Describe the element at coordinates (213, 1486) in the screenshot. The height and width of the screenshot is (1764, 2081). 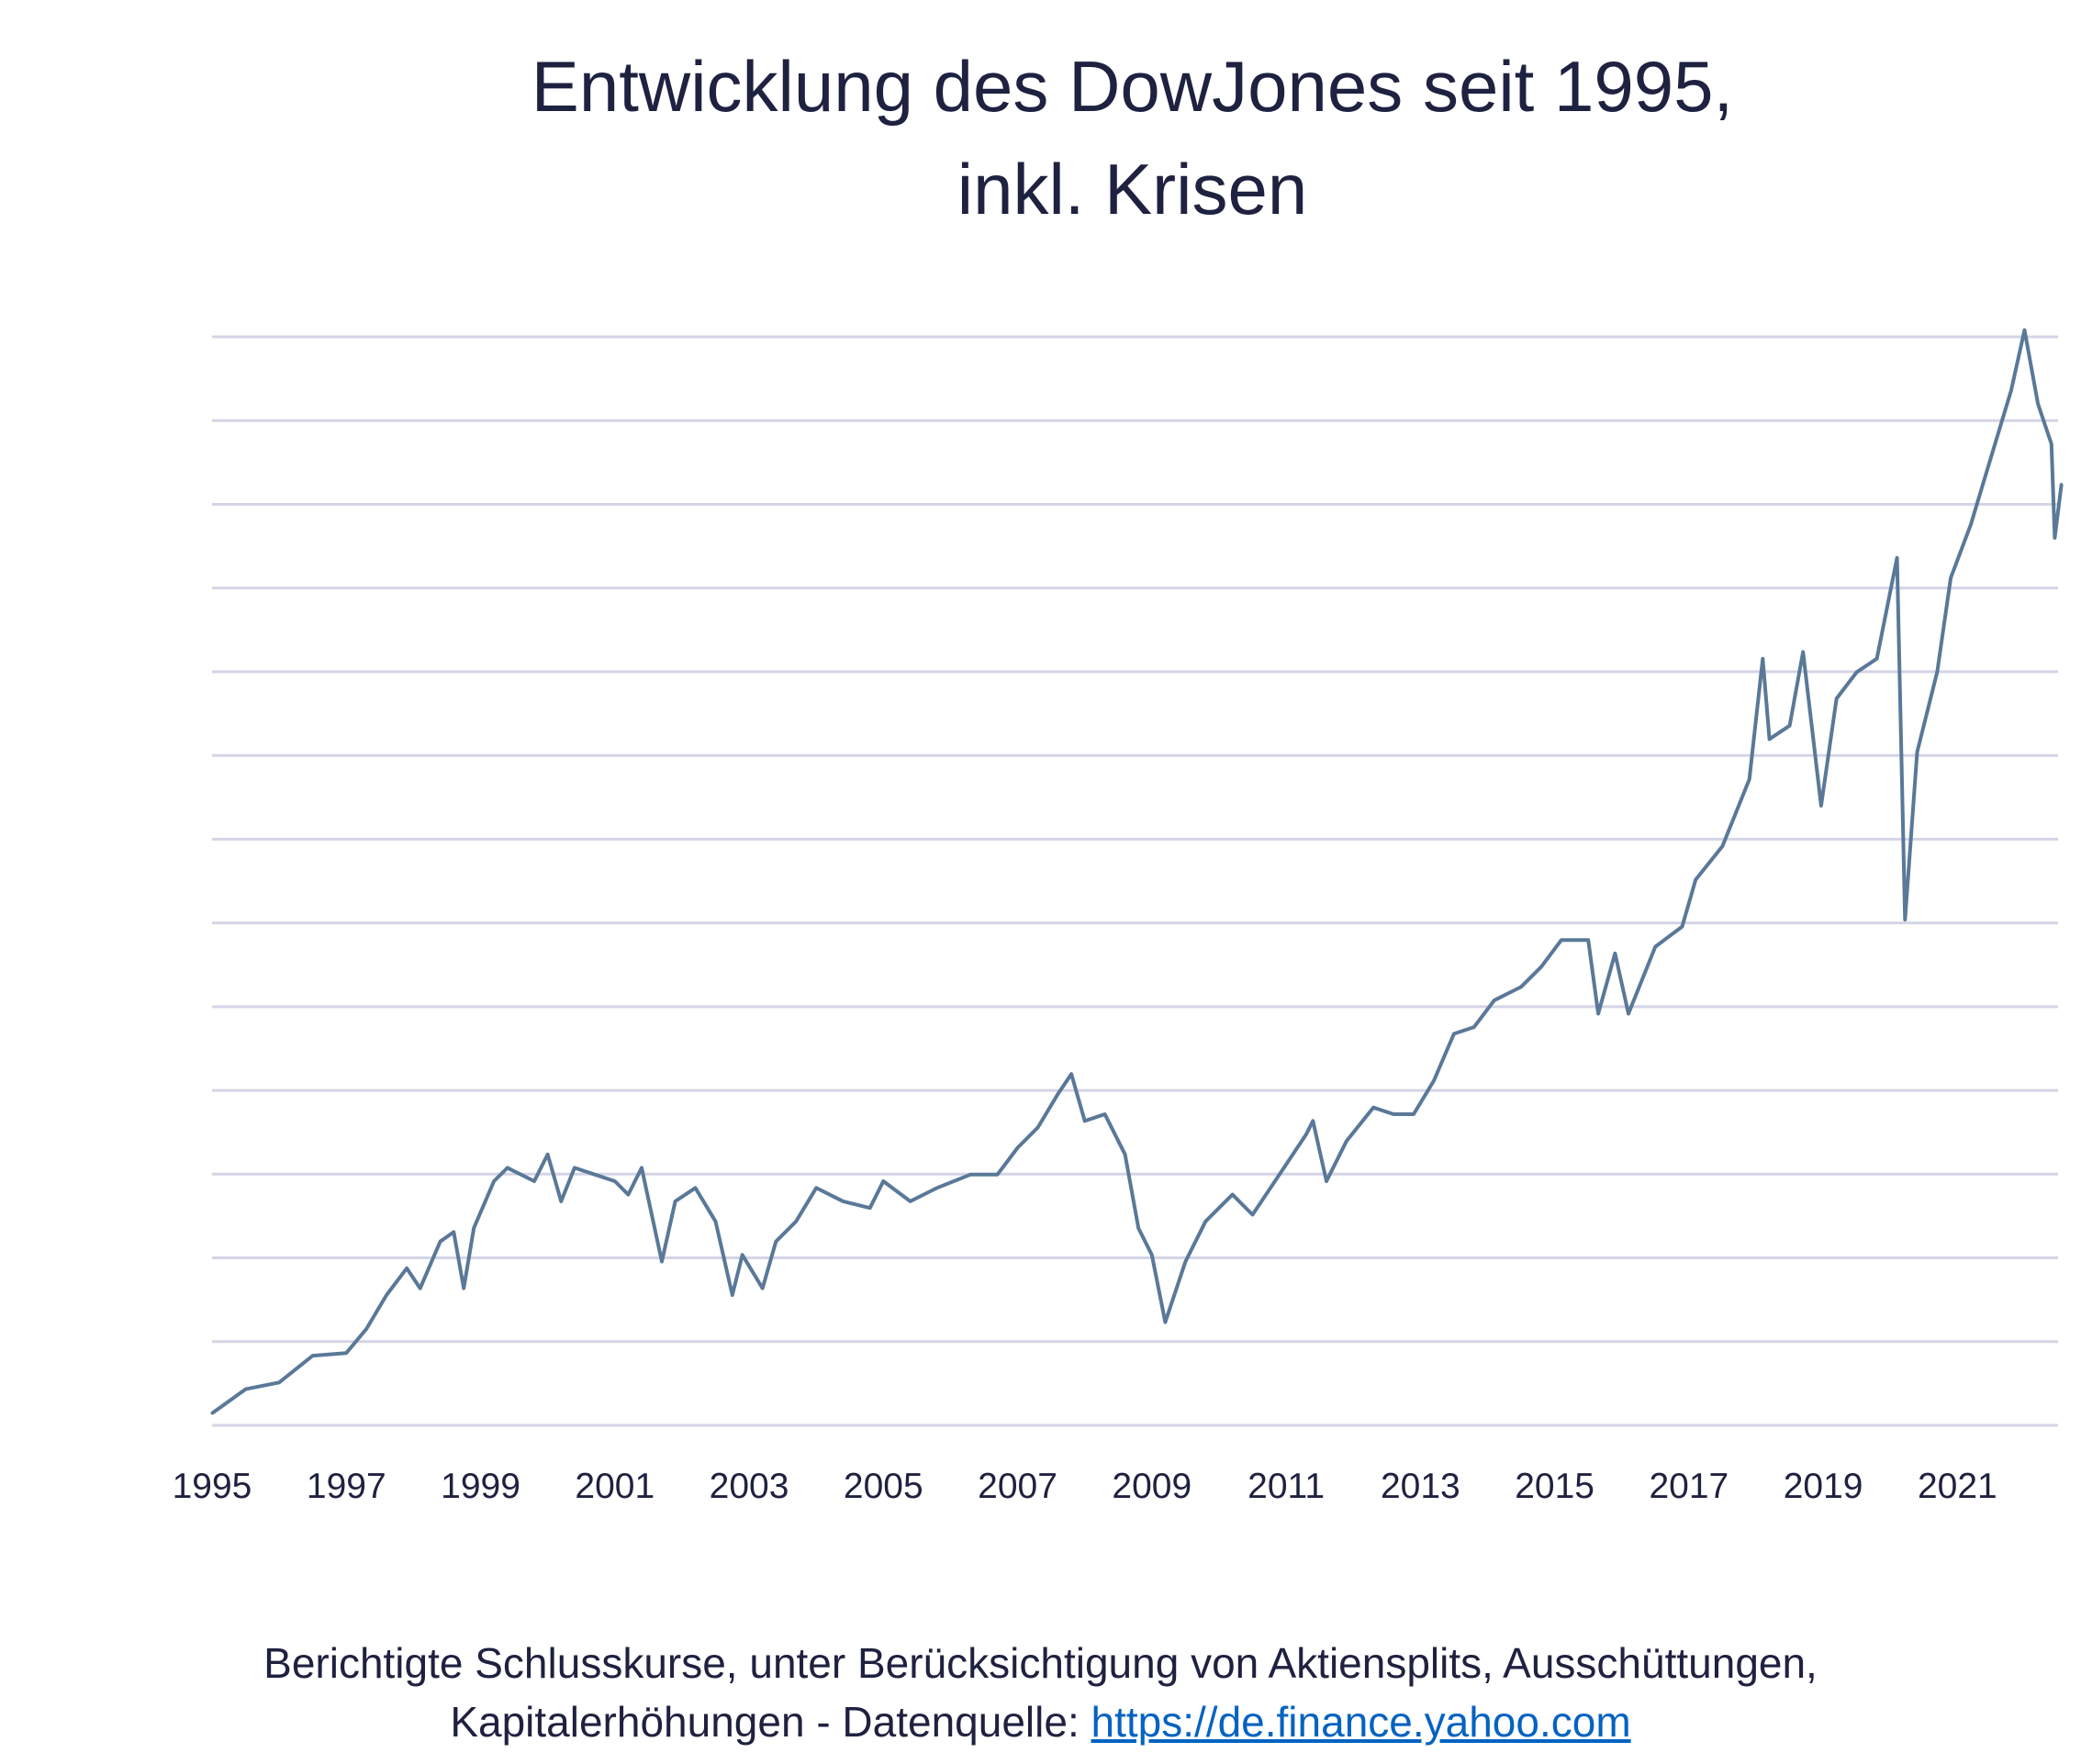
I see `x-tick-label: 1995` at that location.